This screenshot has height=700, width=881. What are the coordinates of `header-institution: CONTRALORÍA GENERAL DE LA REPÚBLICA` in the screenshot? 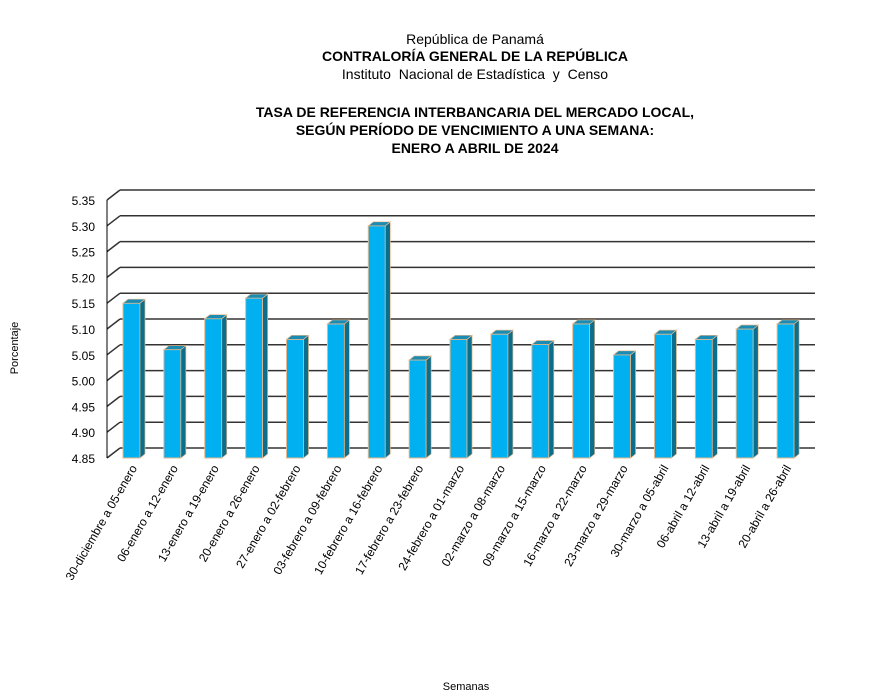 It's located at (475, 56).